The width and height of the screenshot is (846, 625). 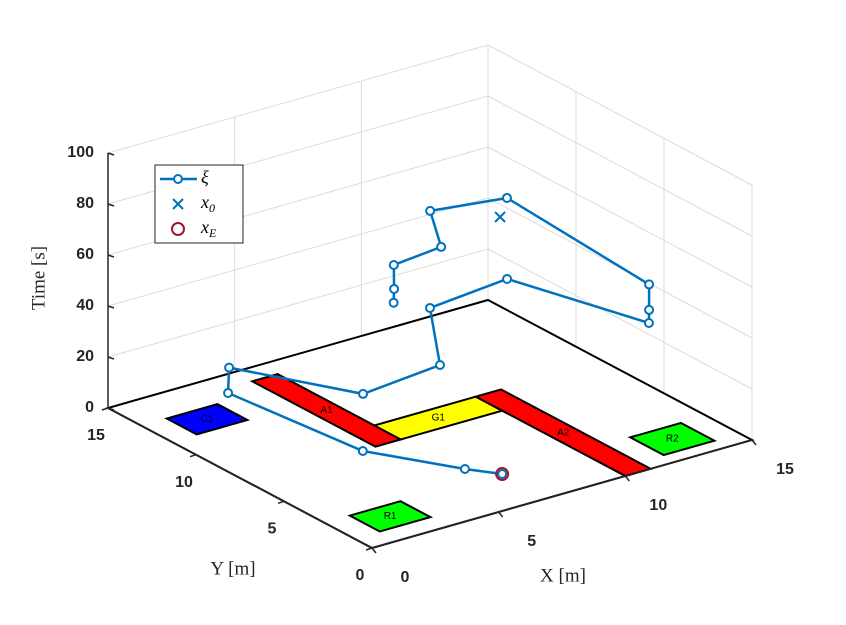 What do you see at coordinates (563, 575) in the screenshot?
I see `x-axis-label: X [m]` at bounding box center [563, 575].